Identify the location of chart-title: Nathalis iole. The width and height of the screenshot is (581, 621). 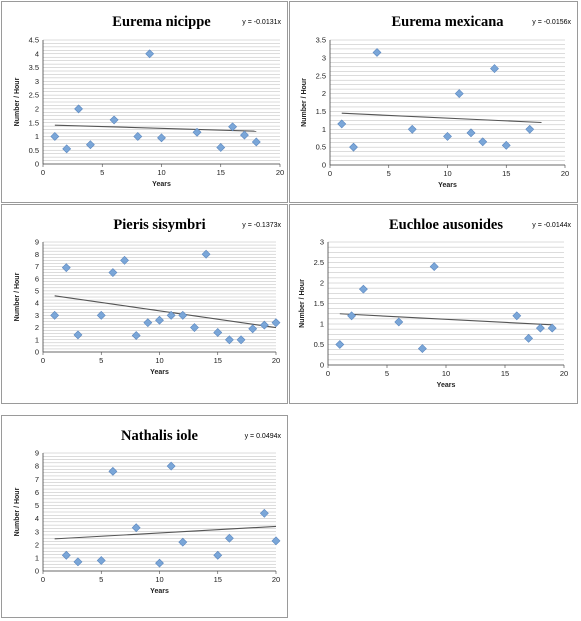
(159, 436).